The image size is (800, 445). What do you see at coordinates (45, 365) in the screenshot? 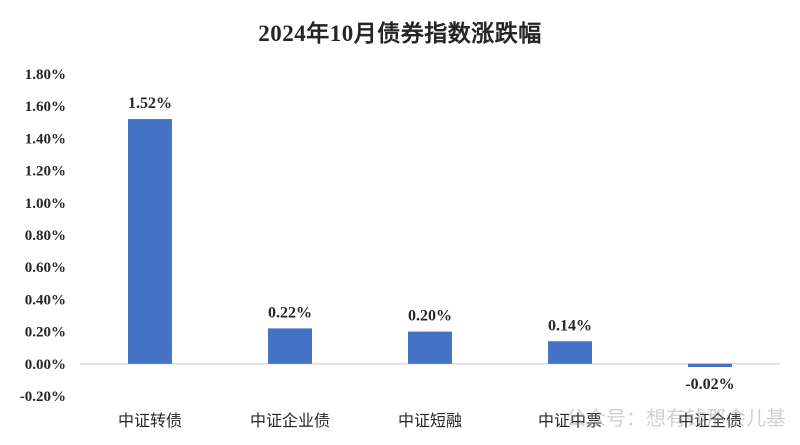
I see `y-tick-label: 0.00%` at bounding box center [45, 365].